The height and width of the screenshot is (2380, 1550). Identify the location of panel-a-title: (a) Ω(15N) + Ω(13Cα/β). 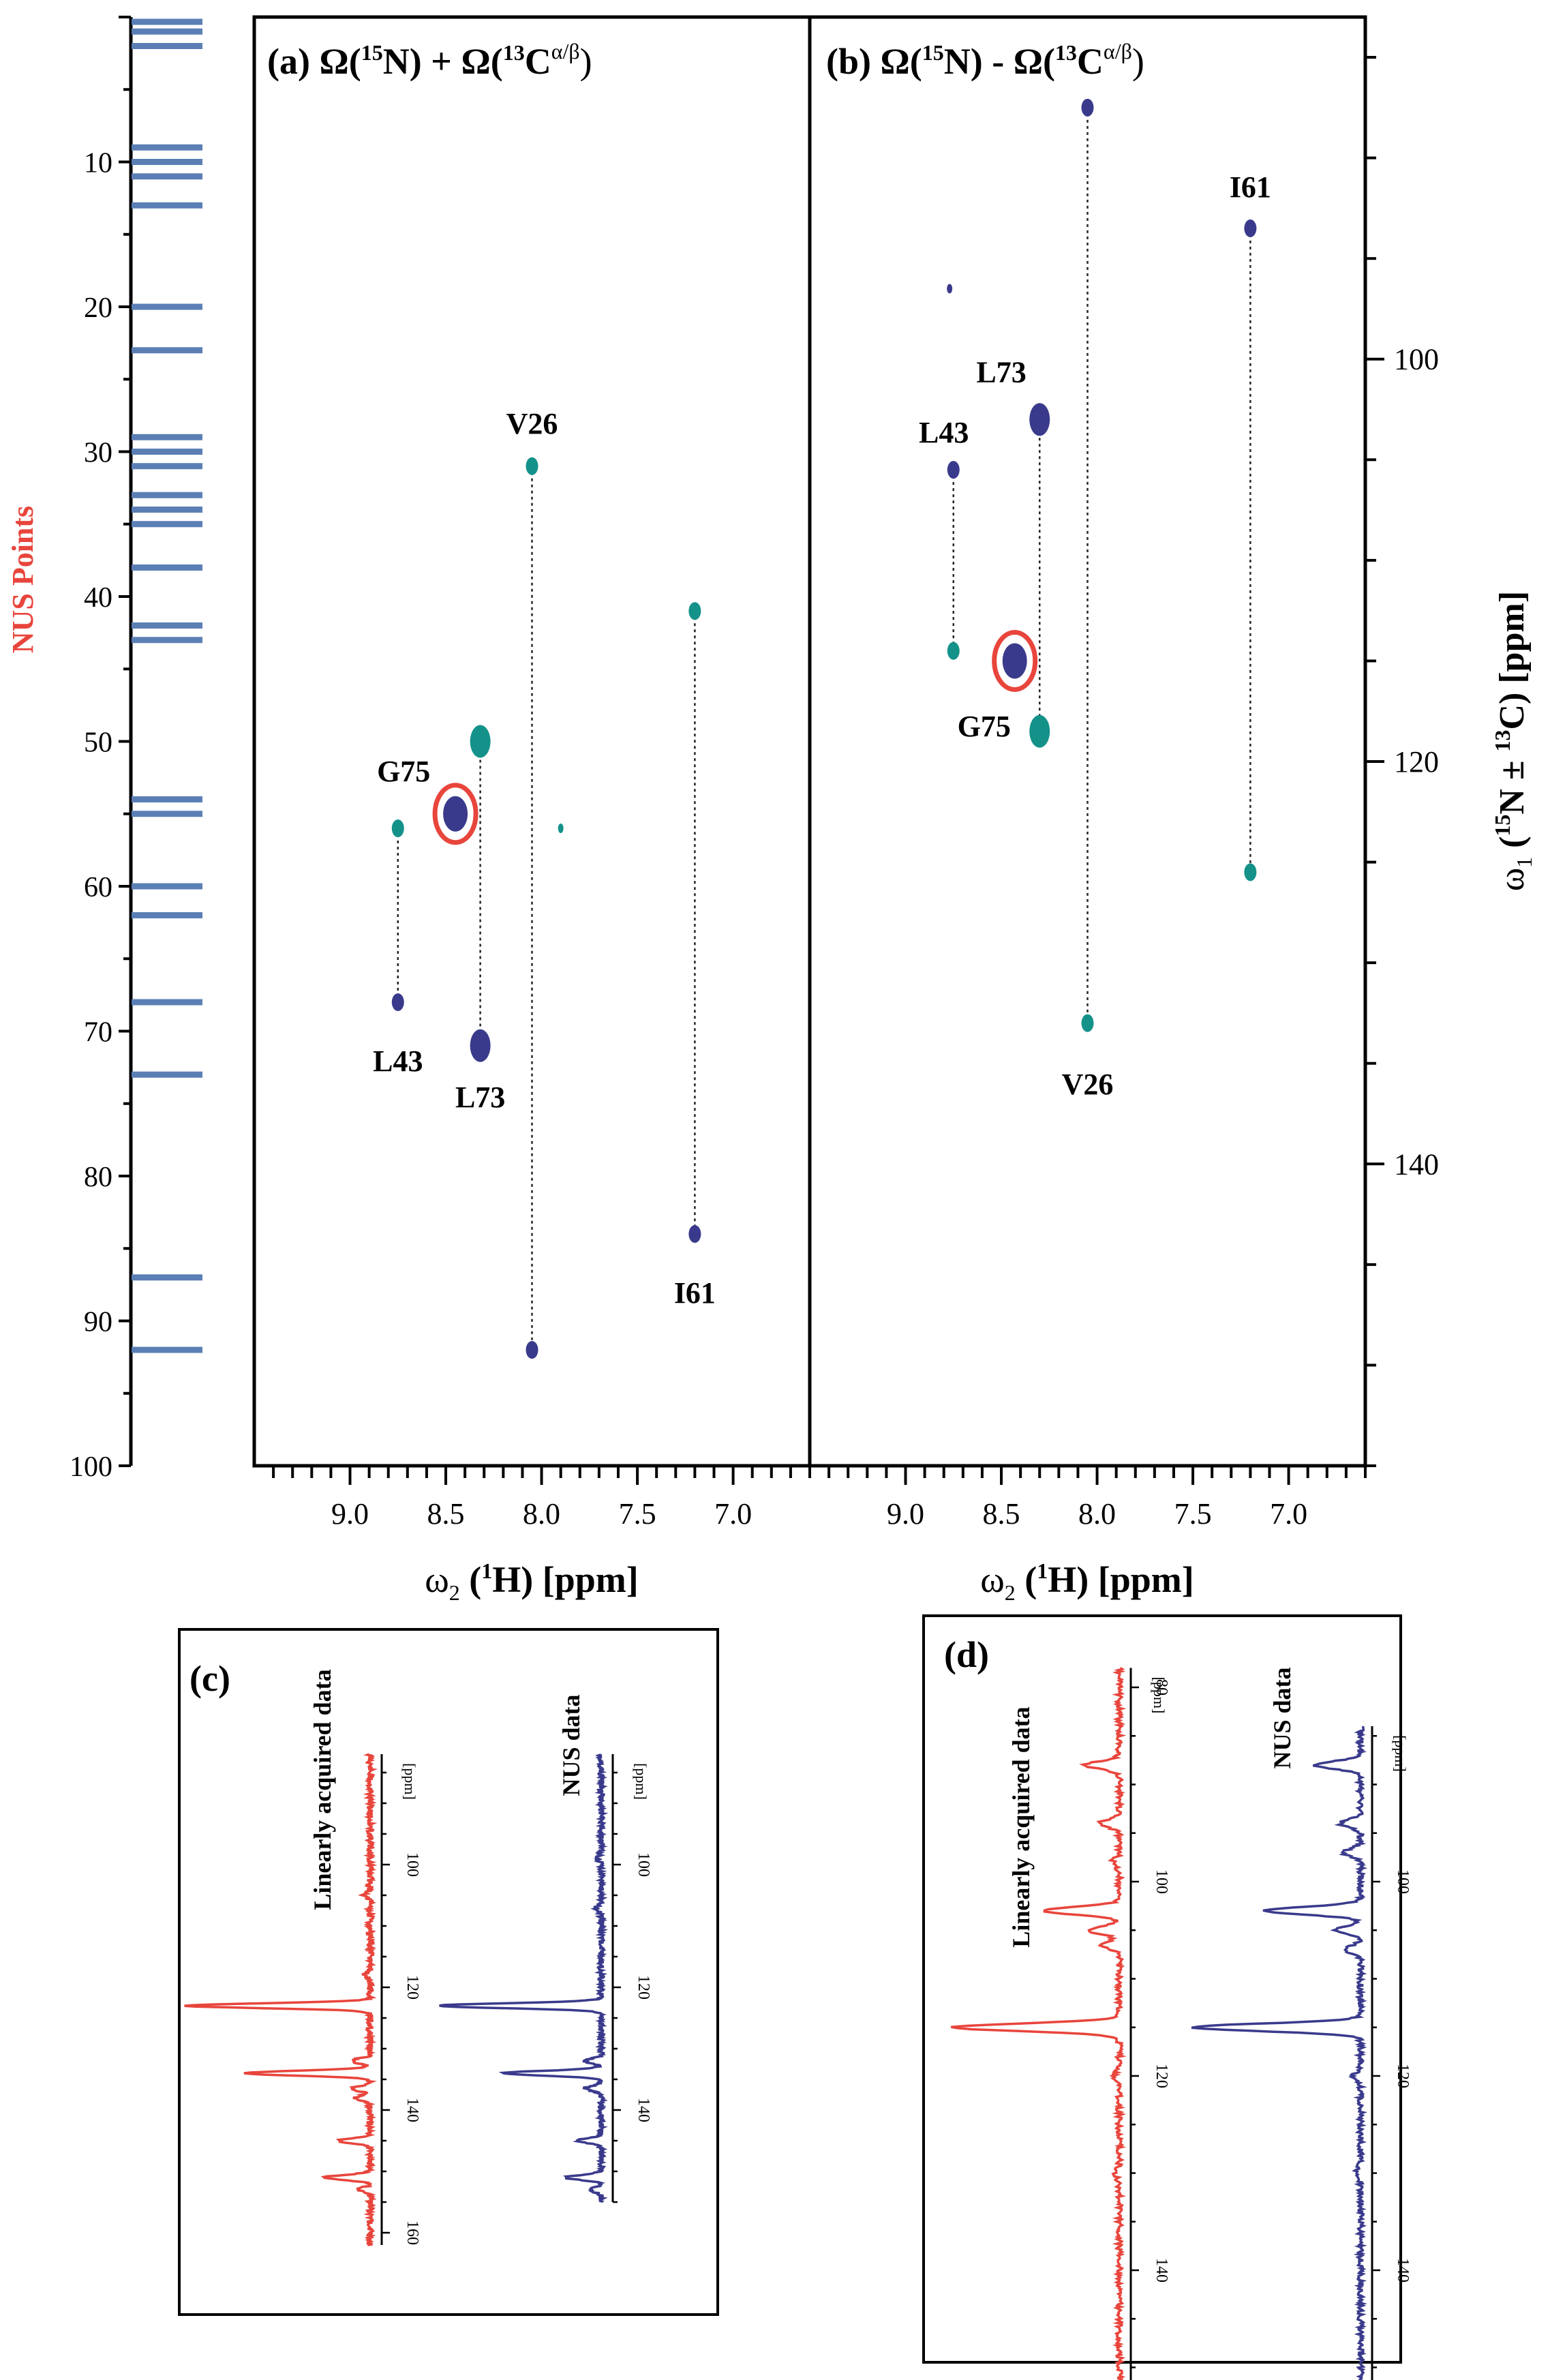
(429, 60).